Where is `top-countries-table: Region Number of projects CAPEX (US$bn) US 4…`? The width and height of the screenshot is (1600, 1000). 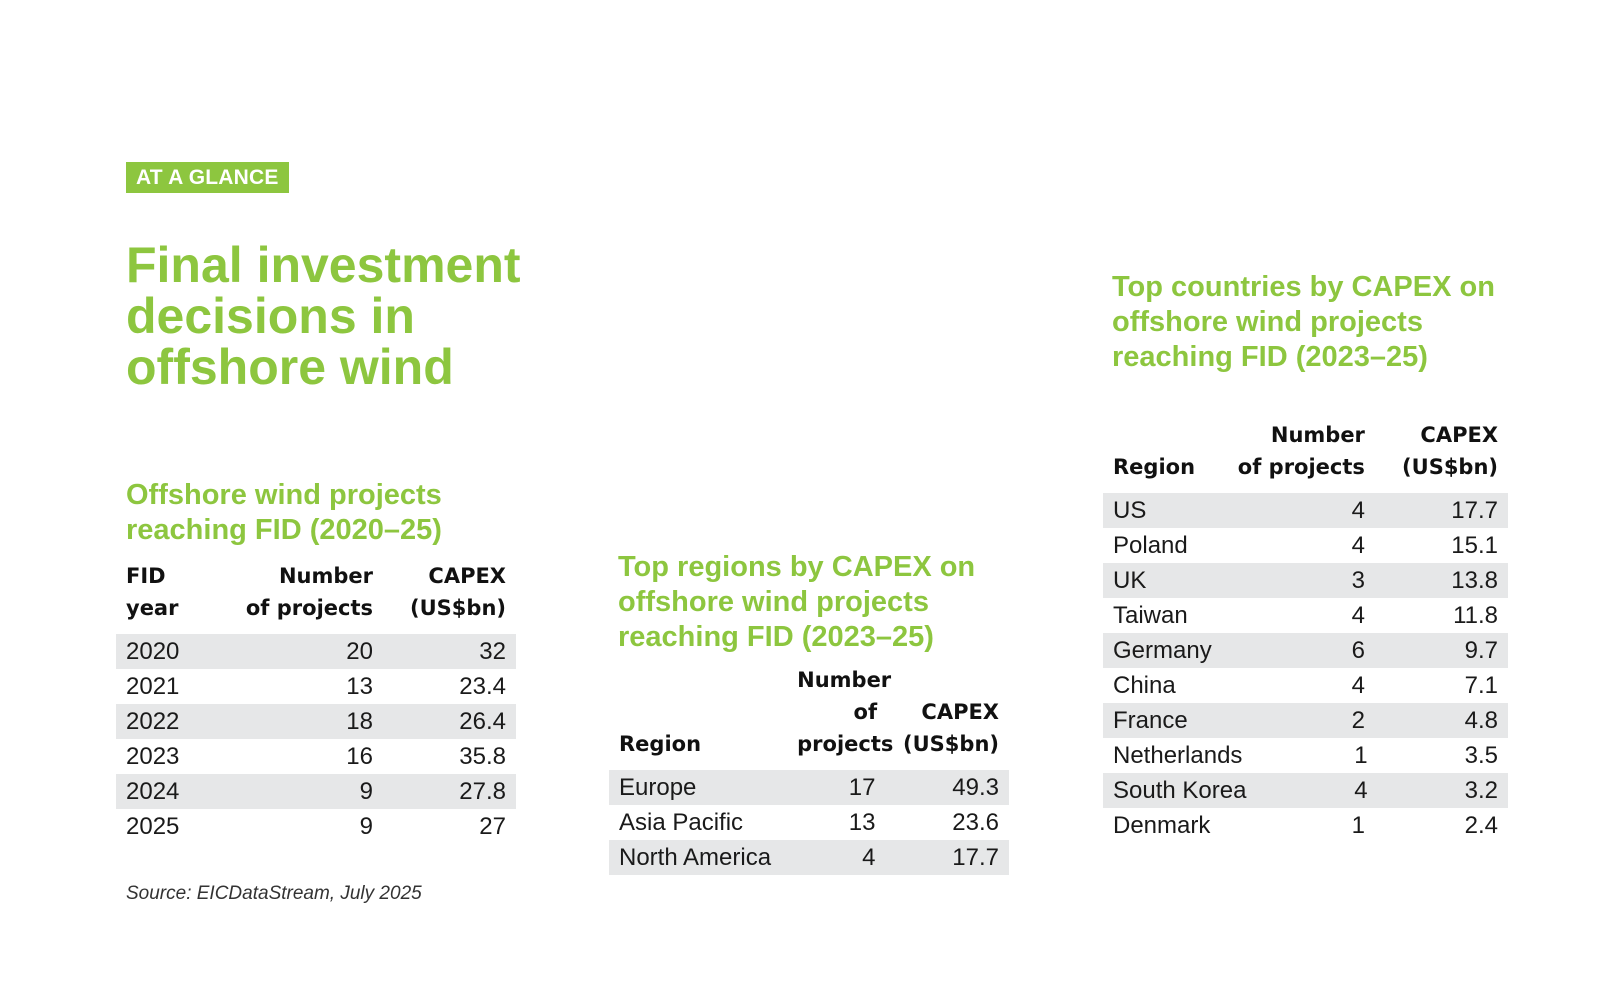 top-countries-table: Region Number of projects CAPEX (US$bn) US 4… is located at coordinates (1305, 631).